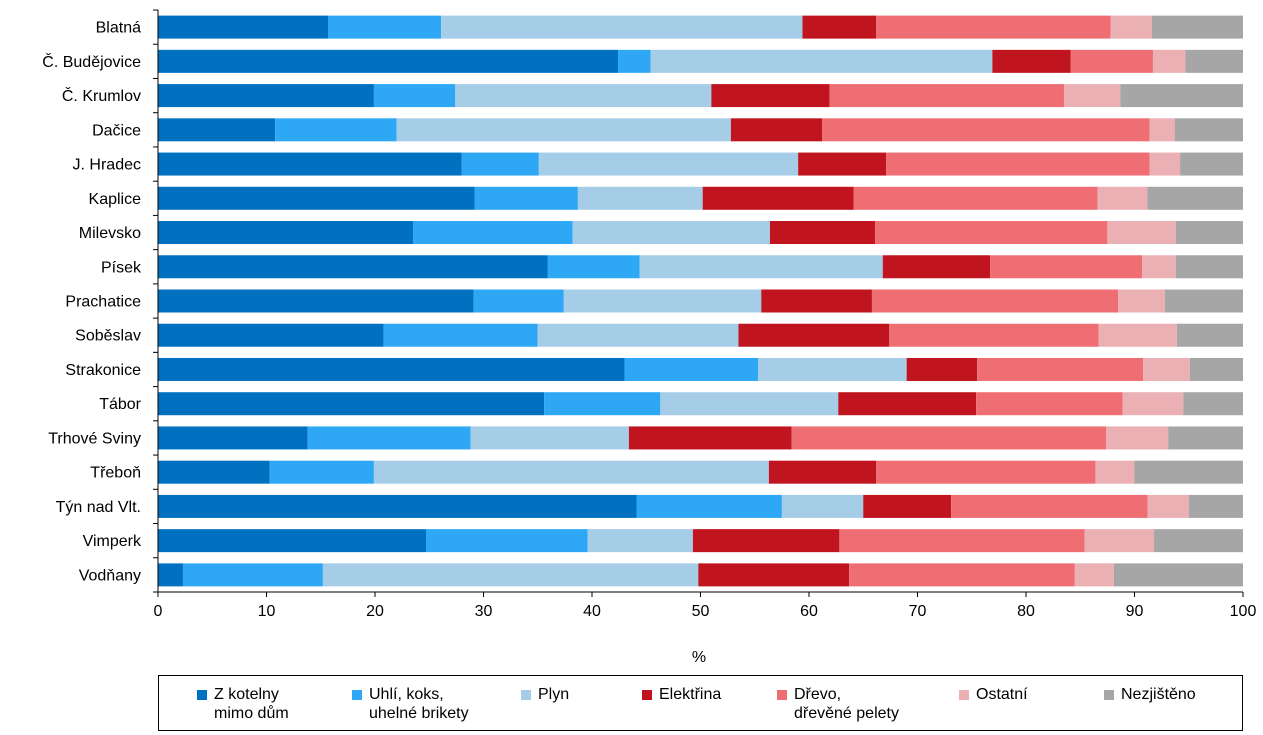  Describe the element at coordinates (419, 713) in the screenshot. I see `legend-label-line: uhelné brikety` at that location.